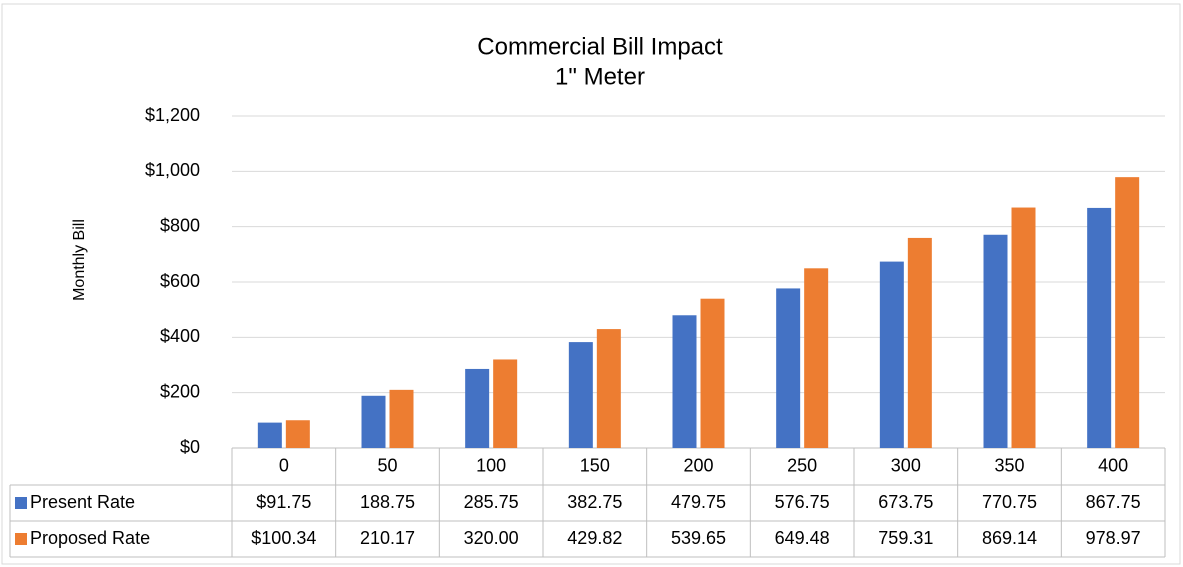  I want to click on x-tick-label: 350, so click(1009, 465).